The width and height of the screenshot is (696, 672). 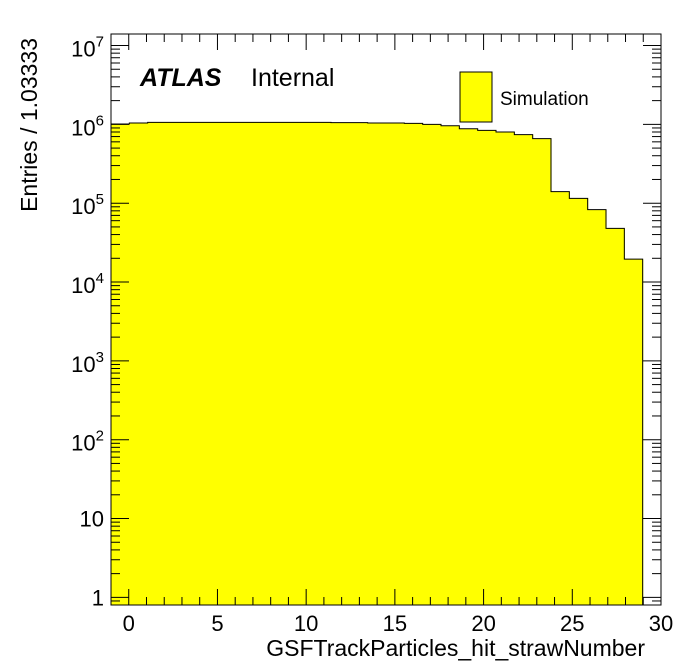 What do you see at coordinates (236, 78) in the screenshot?
I see `atlas-label: ATLAS Internal` at bounding box center [236, 78].